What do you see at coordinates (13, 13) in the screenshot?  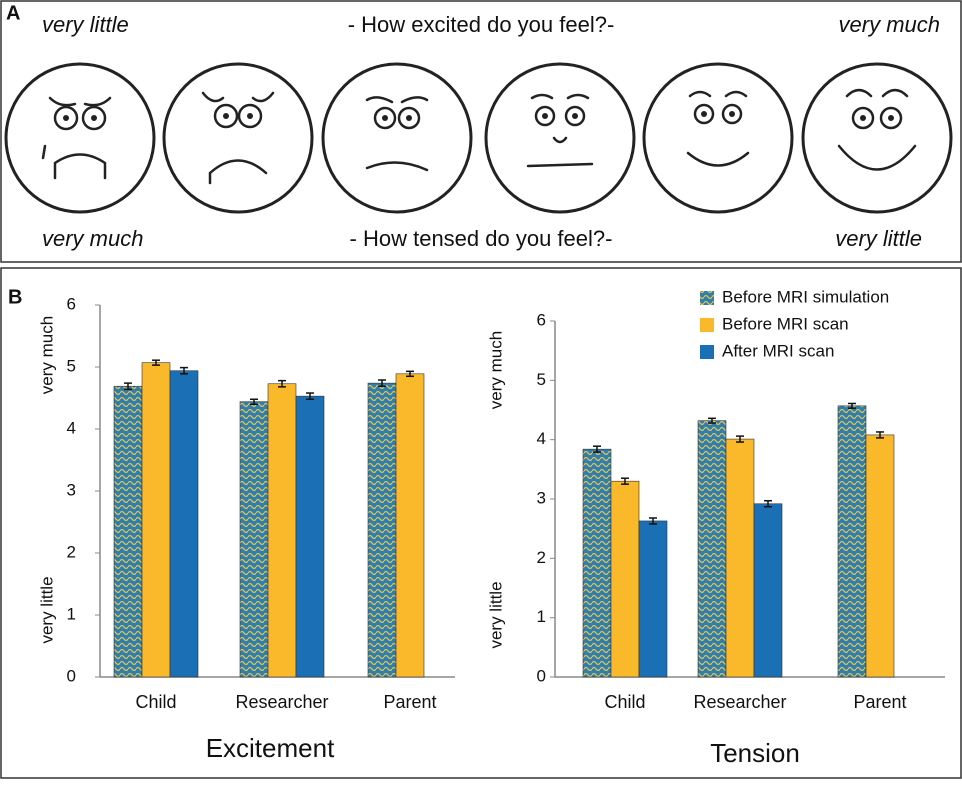 I see `panel-label: A` at bounding box center [13, 13].